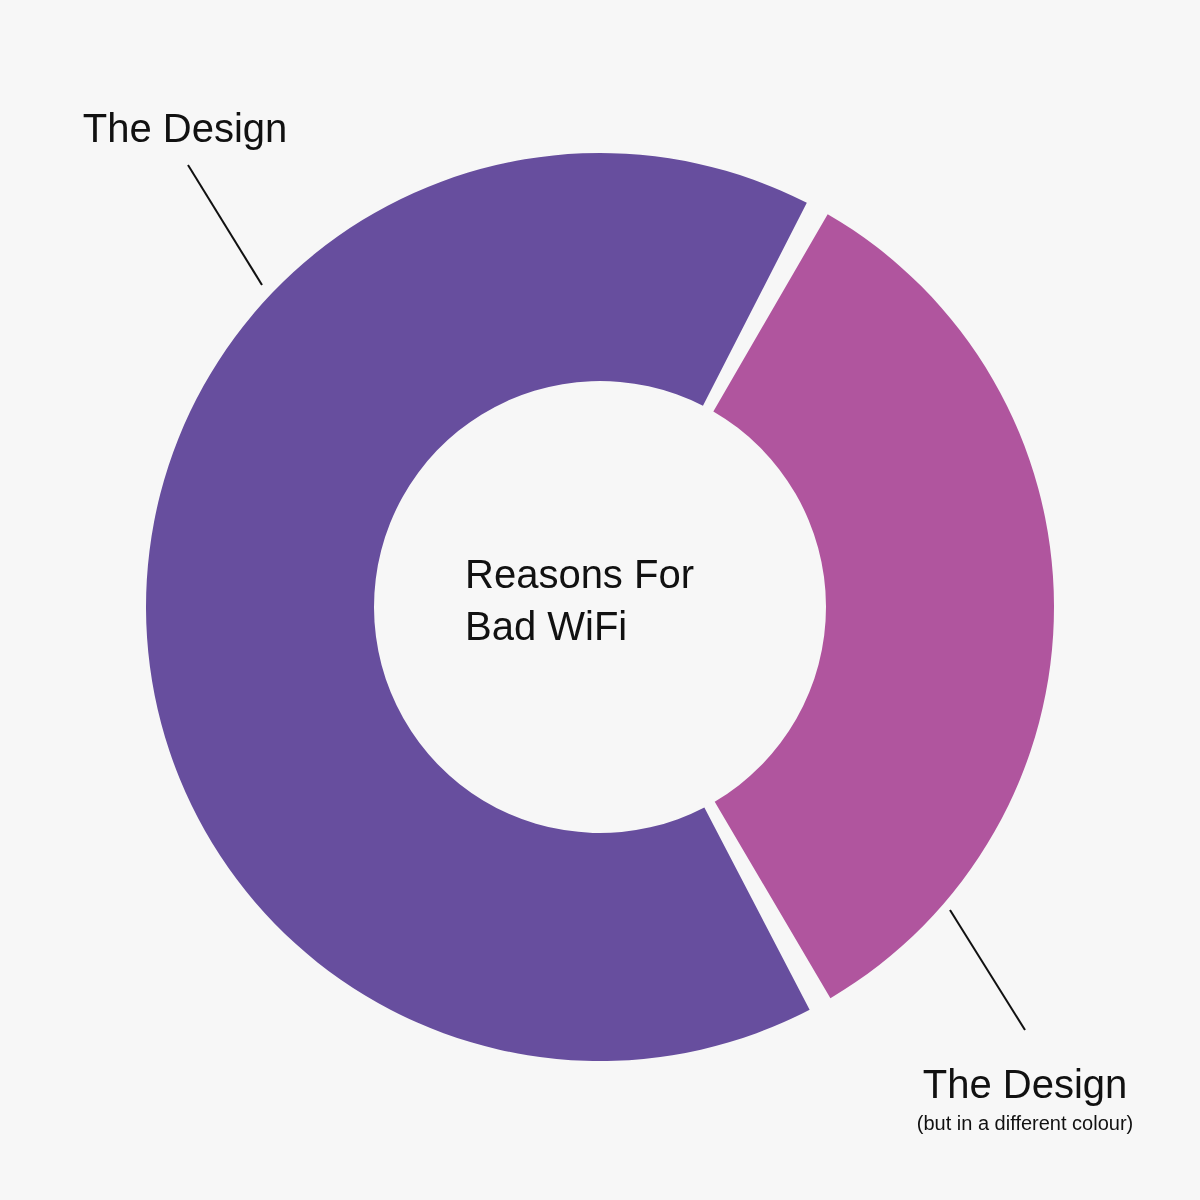  What do you see at coordinates (185, 128) in the screenshot?
I see `slice-label: The Design` at bounding box center [185, 128].